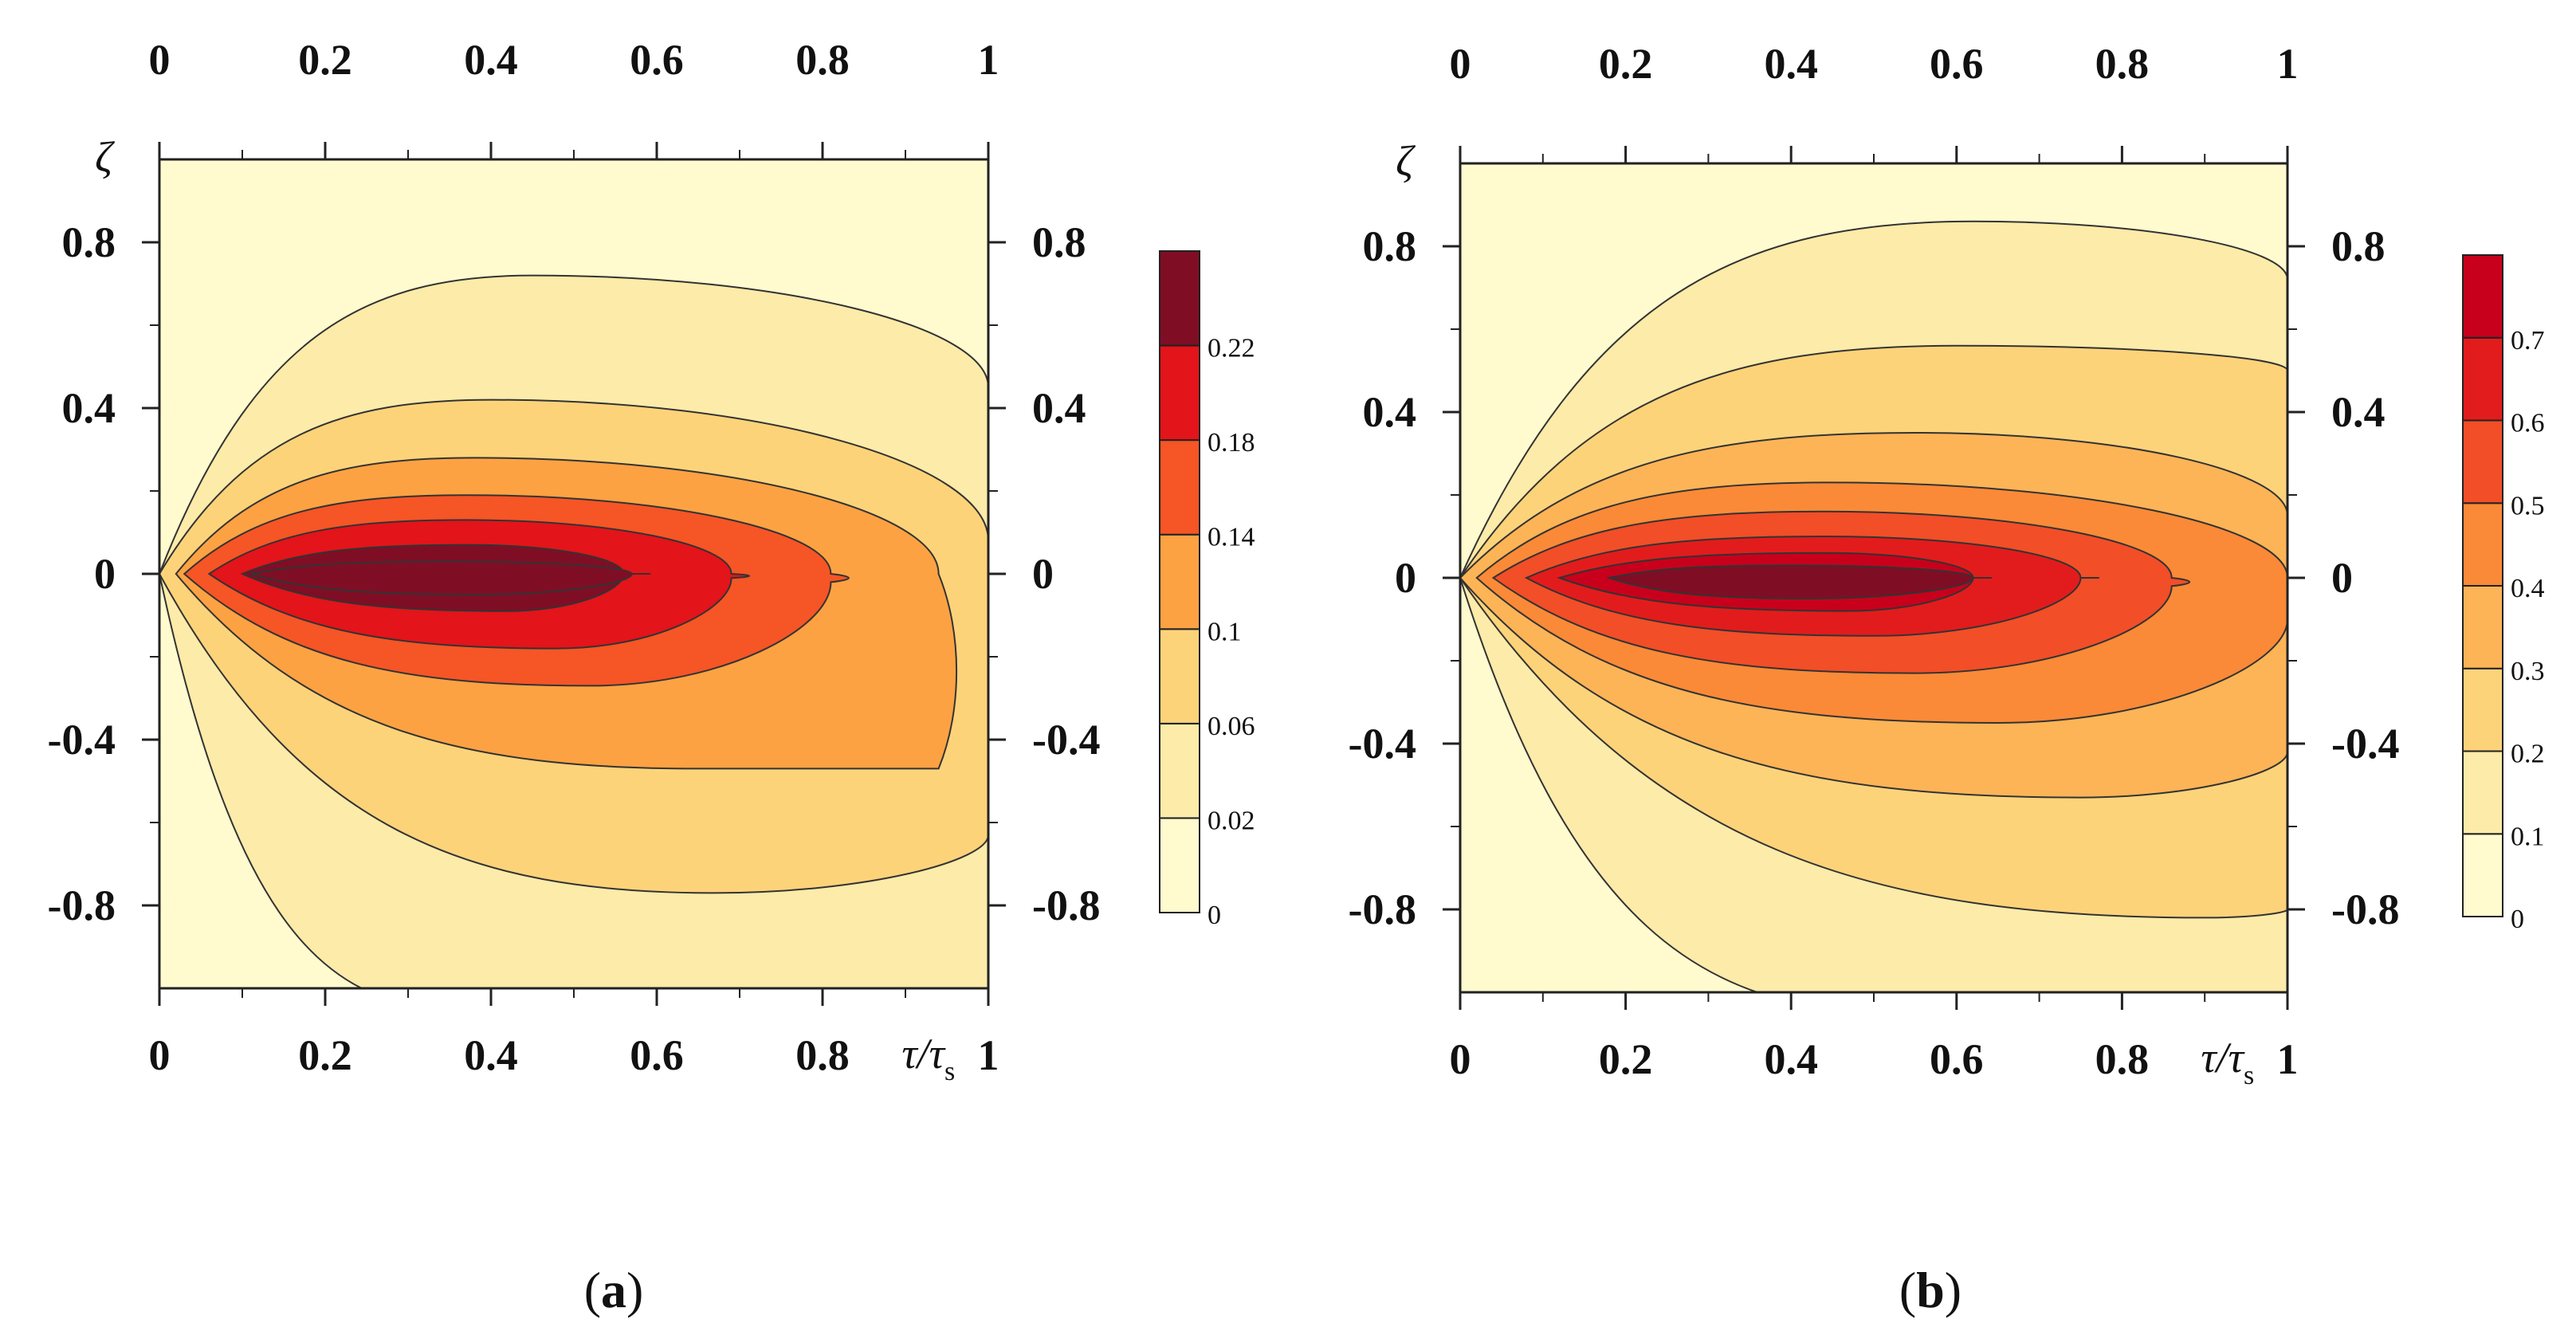  Describe the element at coordinates (450, 578) in the screenshot. I see `contour-level-0.24` at that location.